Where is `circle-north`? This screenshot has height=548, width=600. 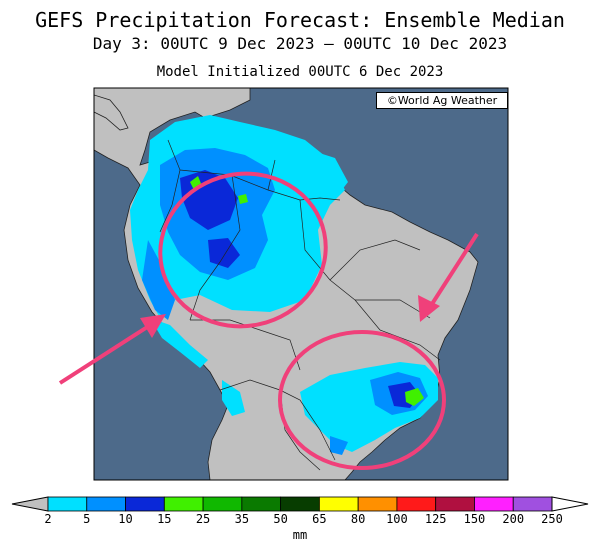 circle-north is located at coordinates (243, 250).